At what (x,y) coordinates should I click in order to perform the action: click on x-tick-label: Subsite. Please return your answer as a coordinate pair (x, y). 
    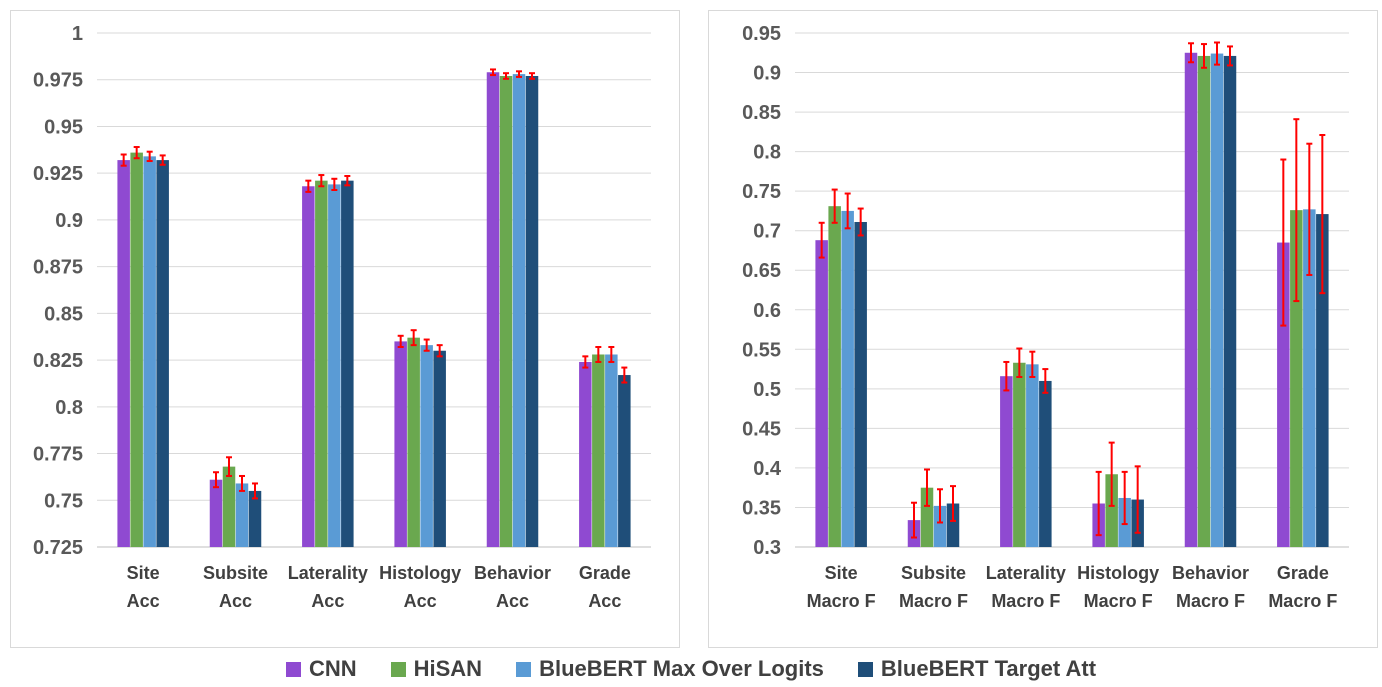
    Looking at the image, I should click on (235, 573).